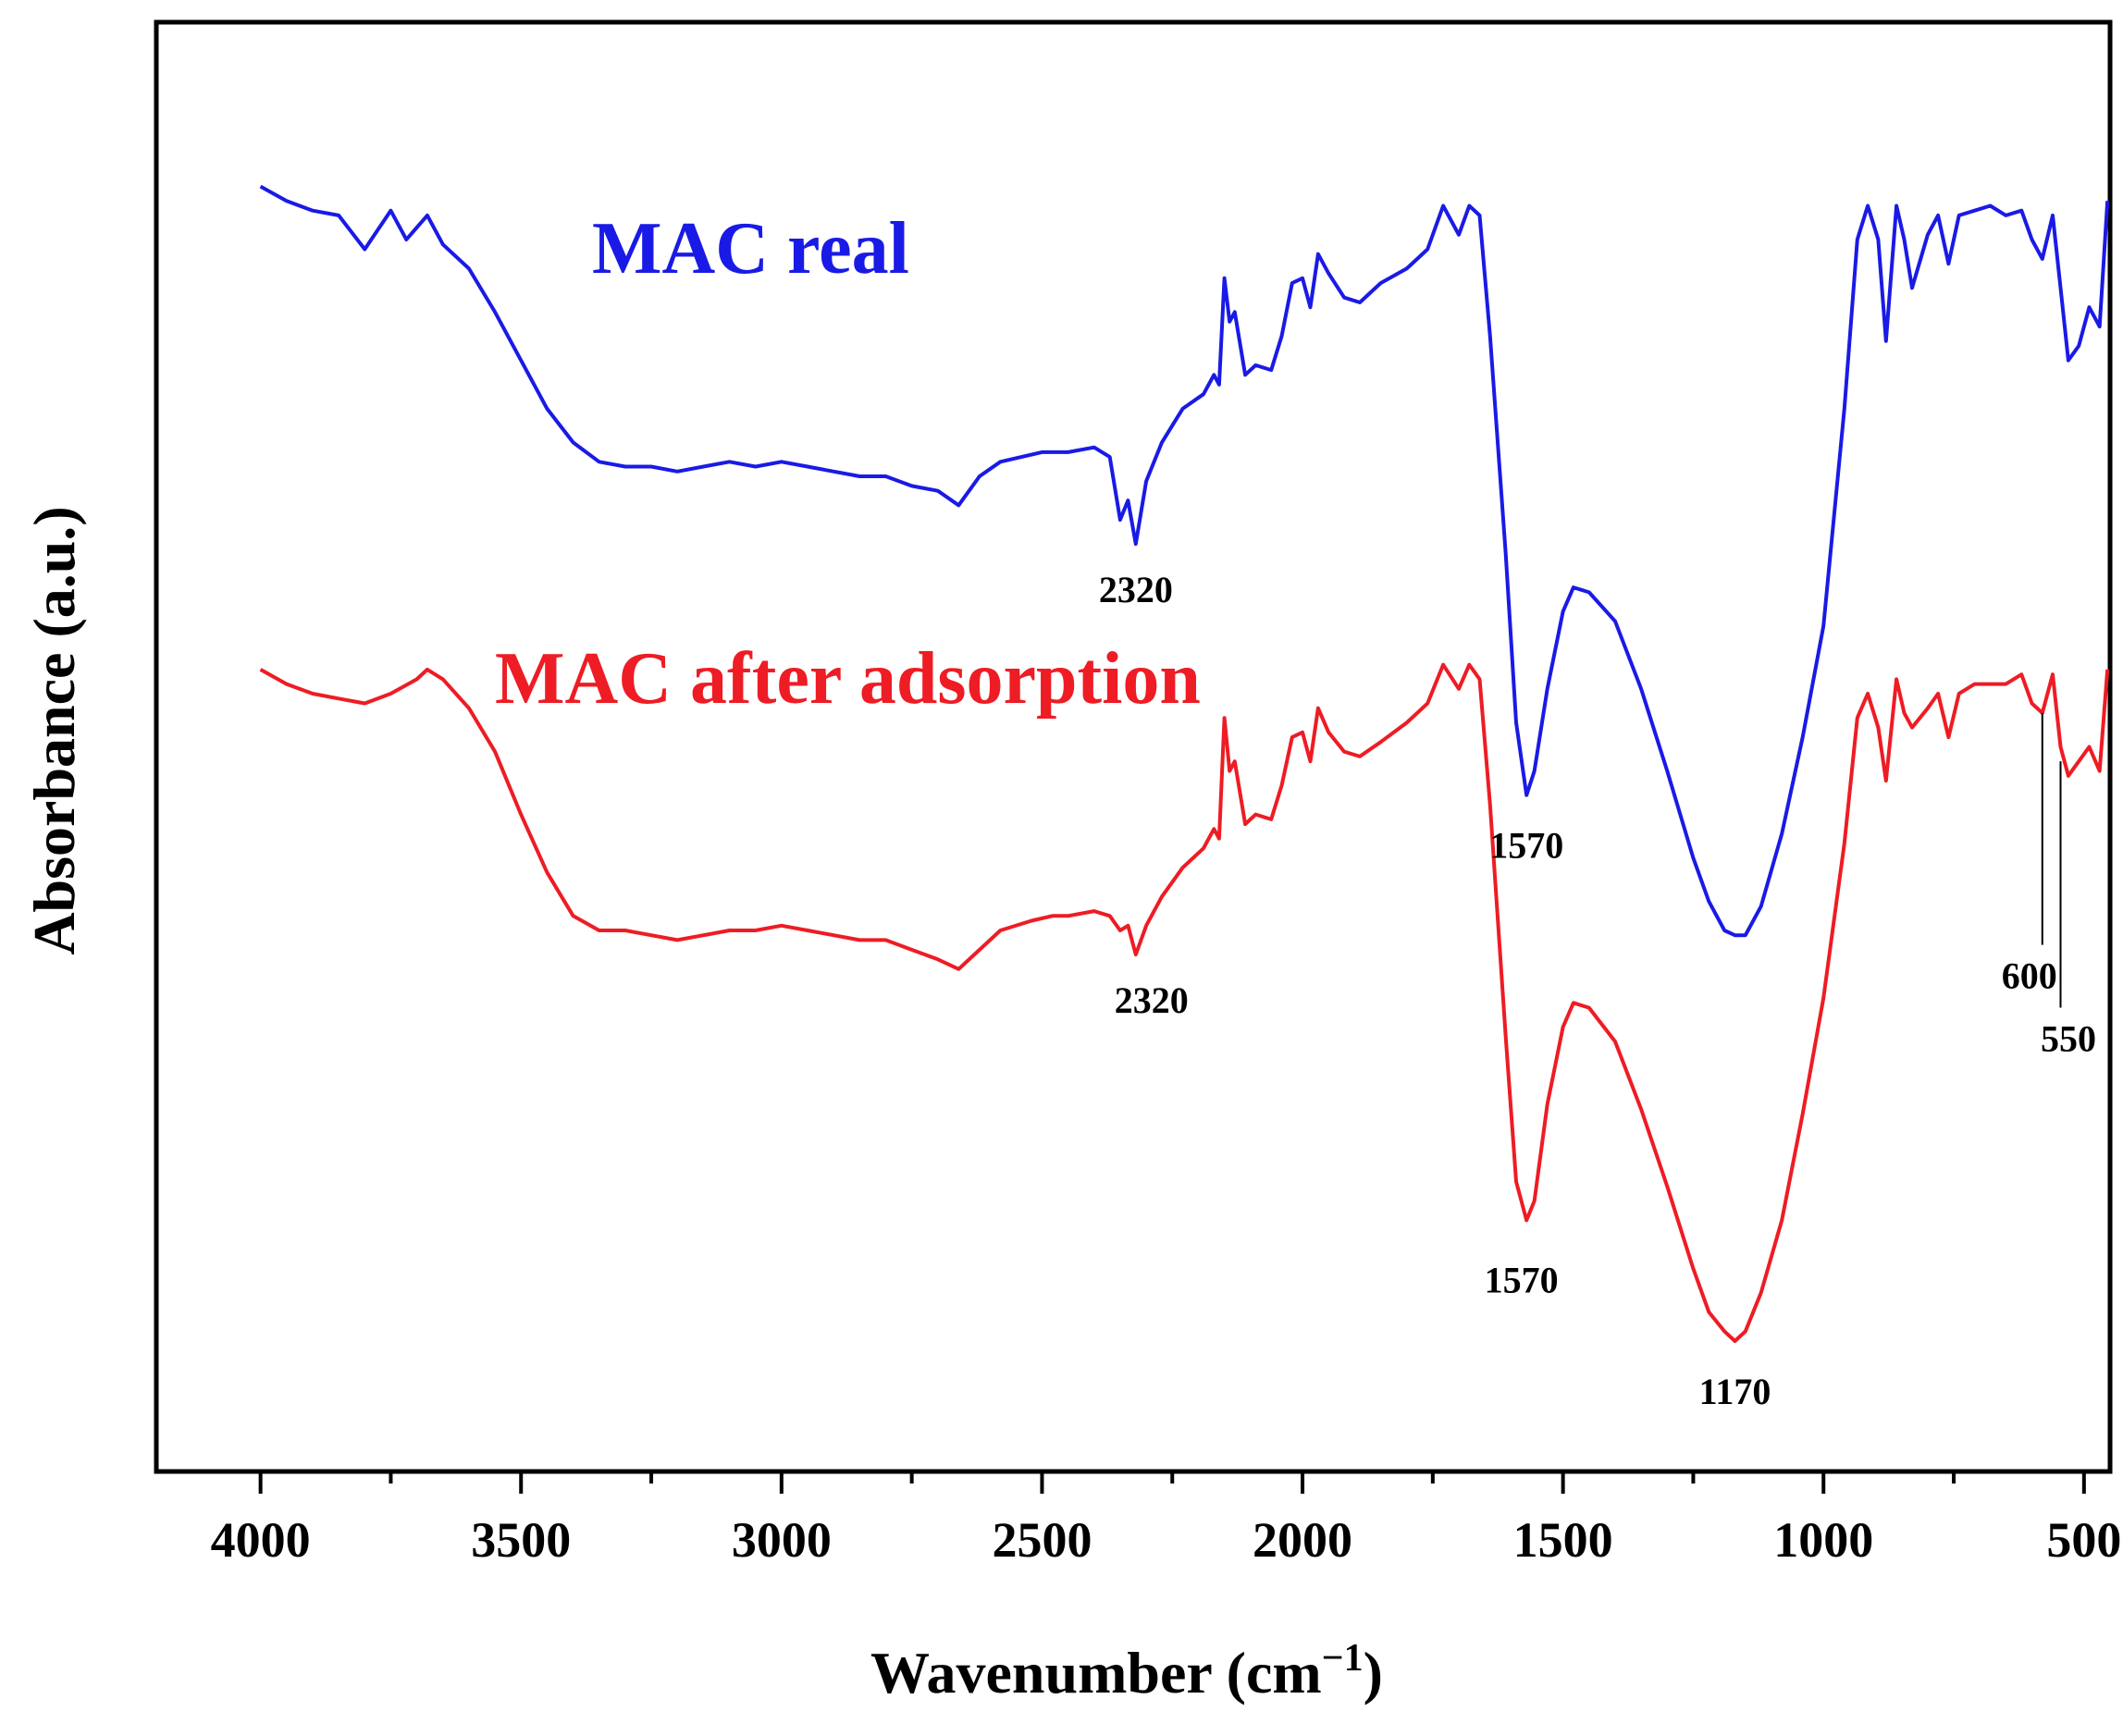 The height and width of the screenshot is (1736, 2123). What do you see at coordinates (1126, 1671) in the screenshot?
I see `x-axis-title: Wavenumber (cm−1)` at bounding box center [1126, 1671].